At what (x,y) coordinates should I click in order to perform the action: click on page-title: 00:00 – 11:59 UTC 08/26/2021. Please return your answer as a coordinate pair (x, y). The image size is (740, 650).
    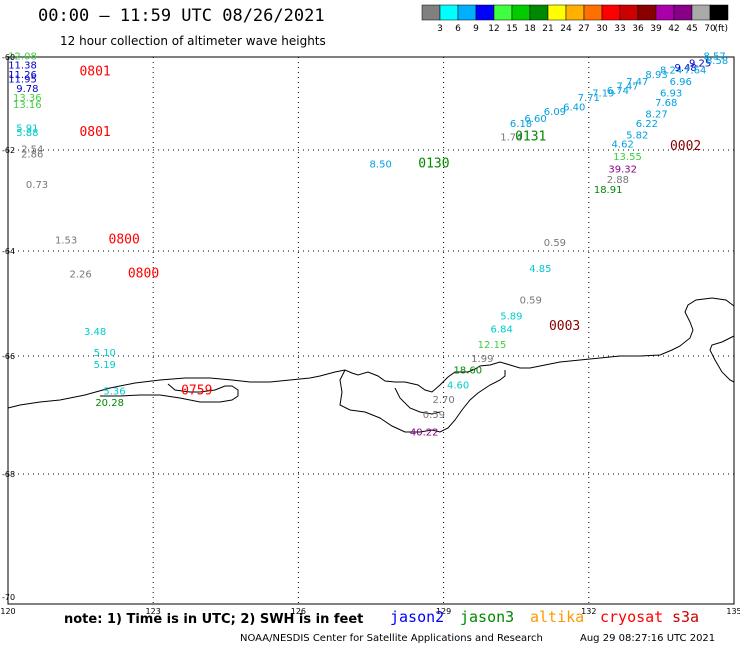
    Looking at the image, I should click on (181, 16).